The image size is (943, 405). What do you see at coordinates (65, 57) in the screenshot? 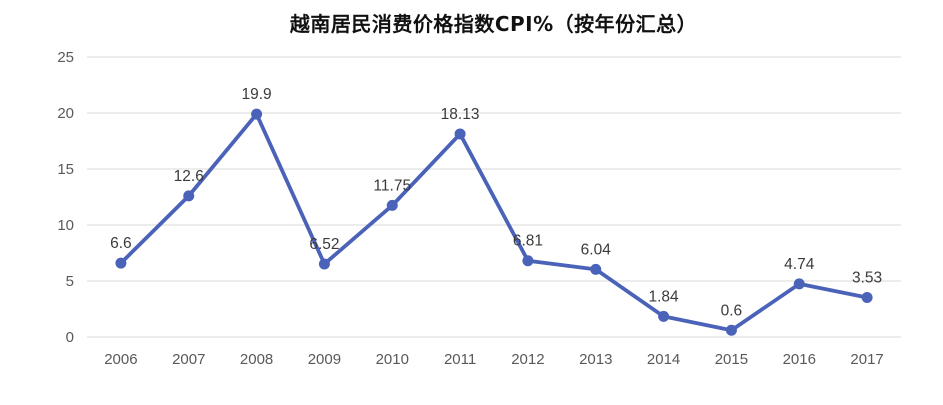
I see `y-axis-tick-label: 25` at bounding box center [65, 57].